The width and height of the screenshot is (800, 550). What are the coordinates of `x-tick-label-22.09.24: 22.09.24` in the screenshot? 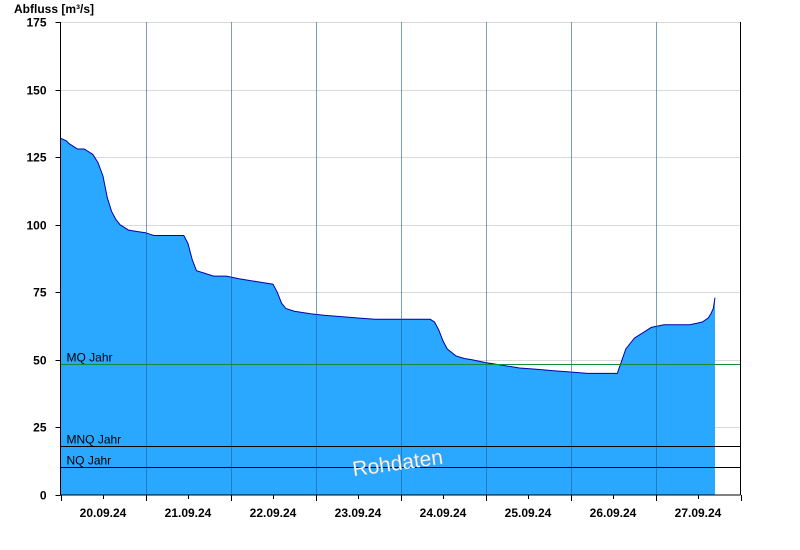 It's located at (273, 513).